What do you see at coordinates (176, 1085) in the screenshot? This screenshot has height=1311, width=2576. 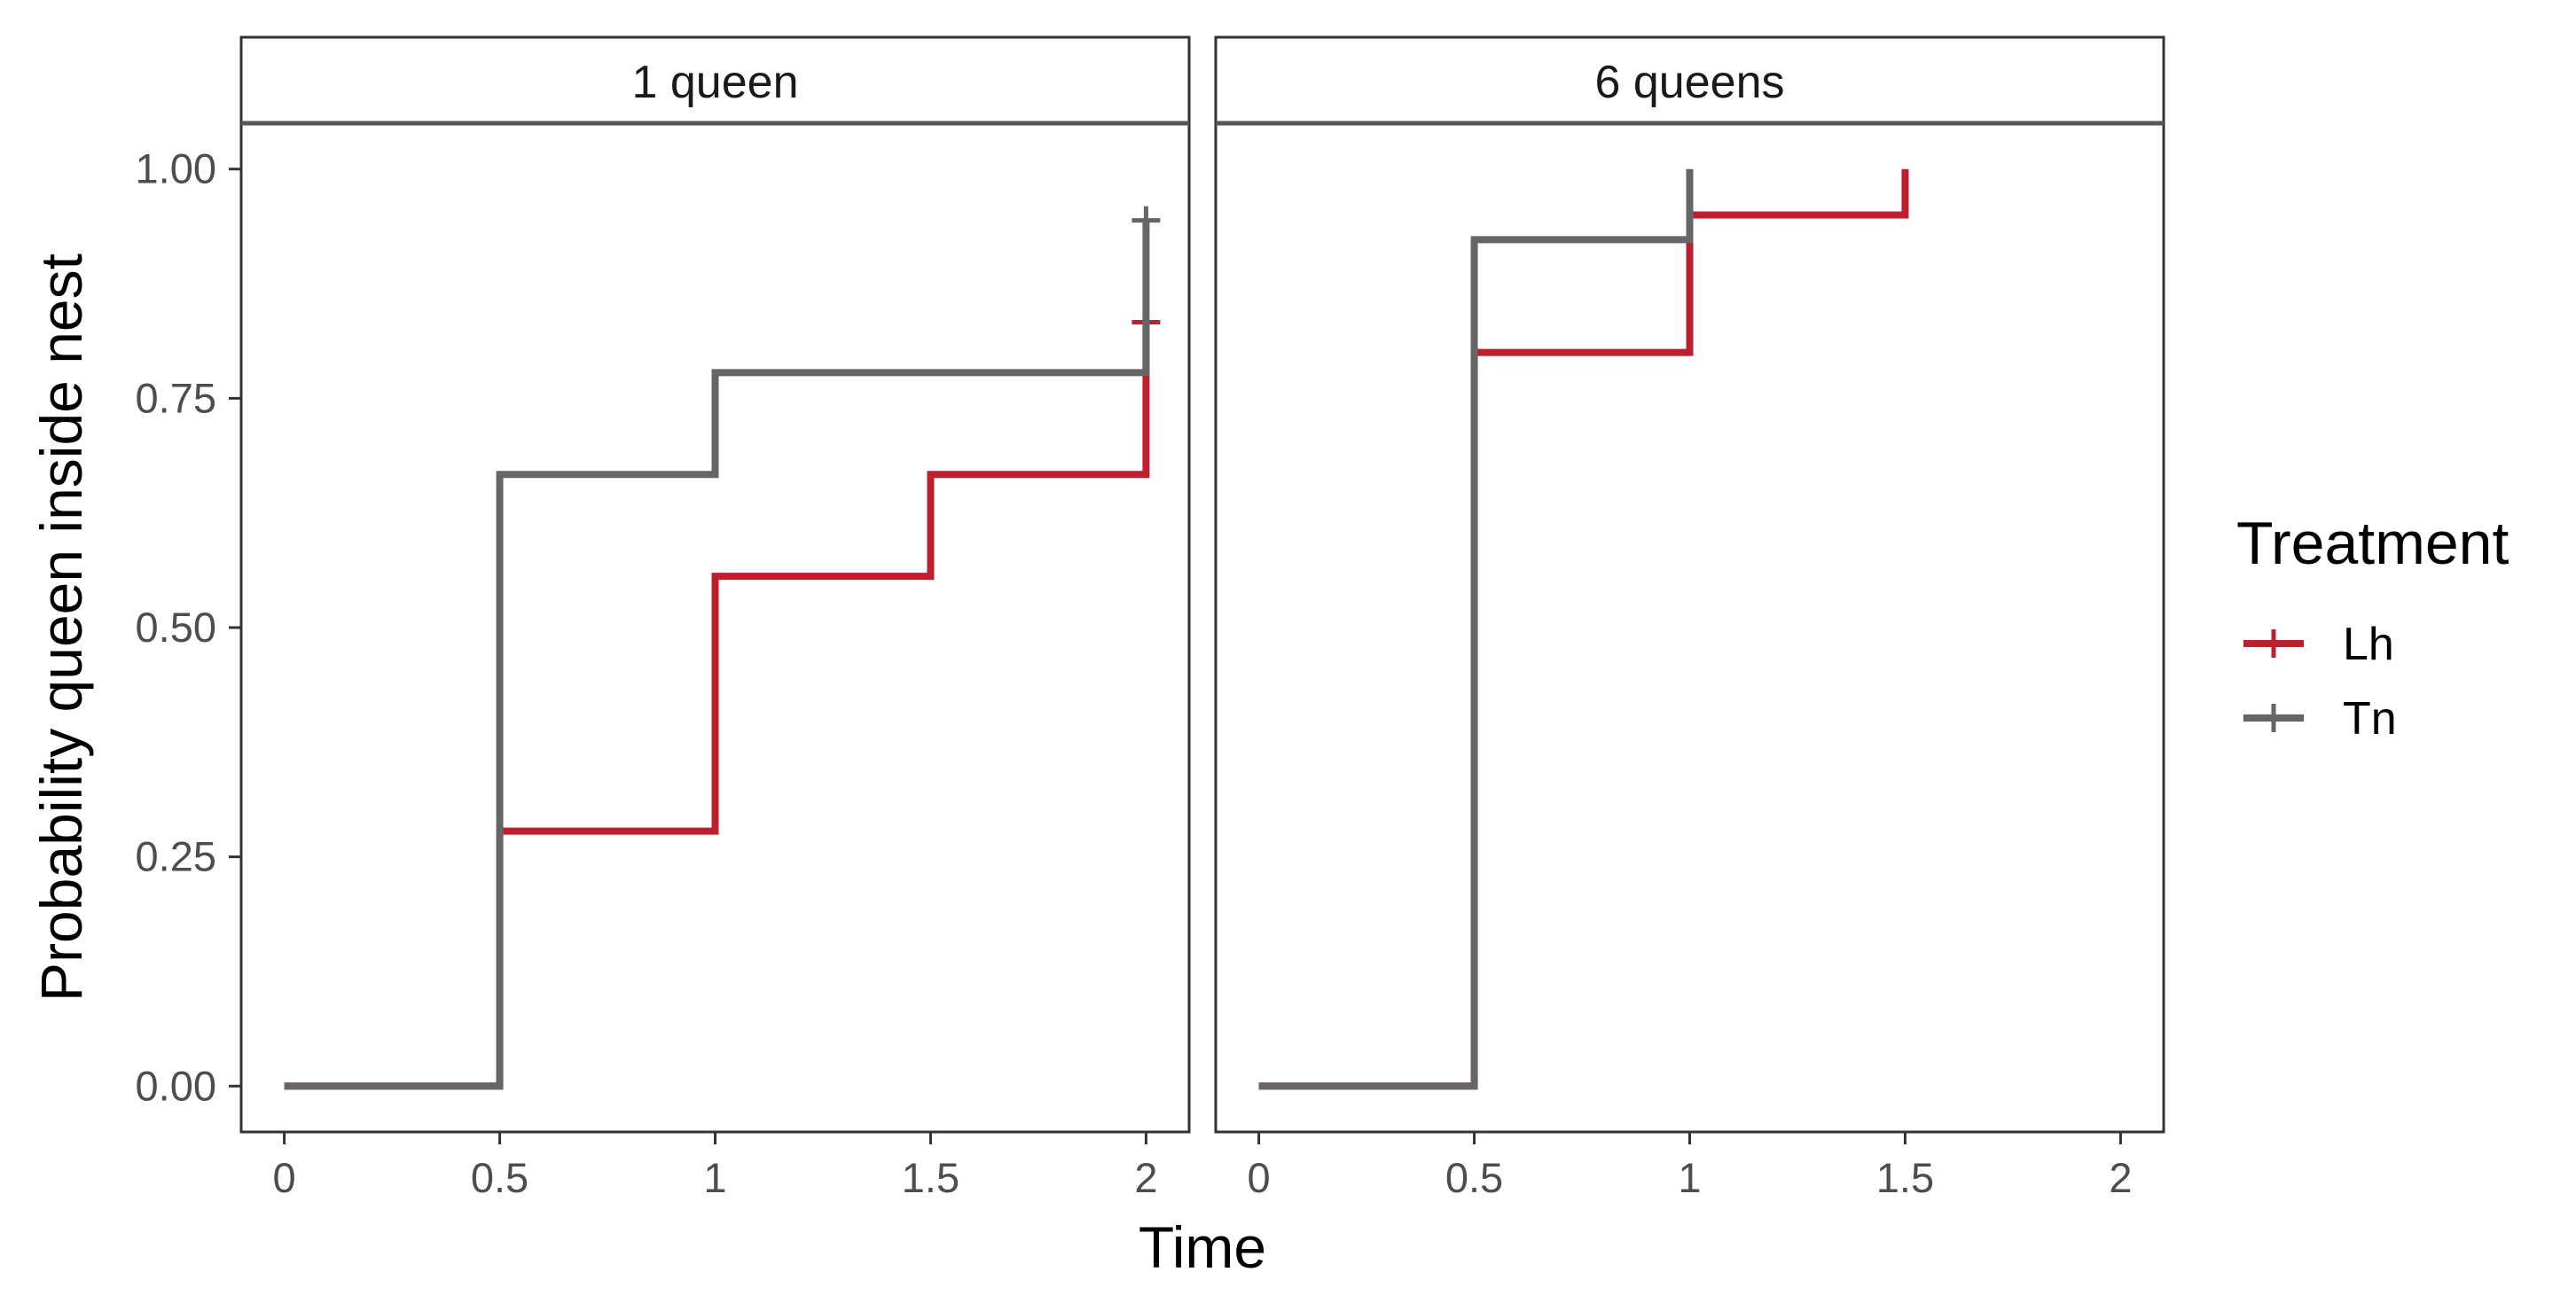 I see `y-tick-label: 0.00` at bounding box center [176, 1085].